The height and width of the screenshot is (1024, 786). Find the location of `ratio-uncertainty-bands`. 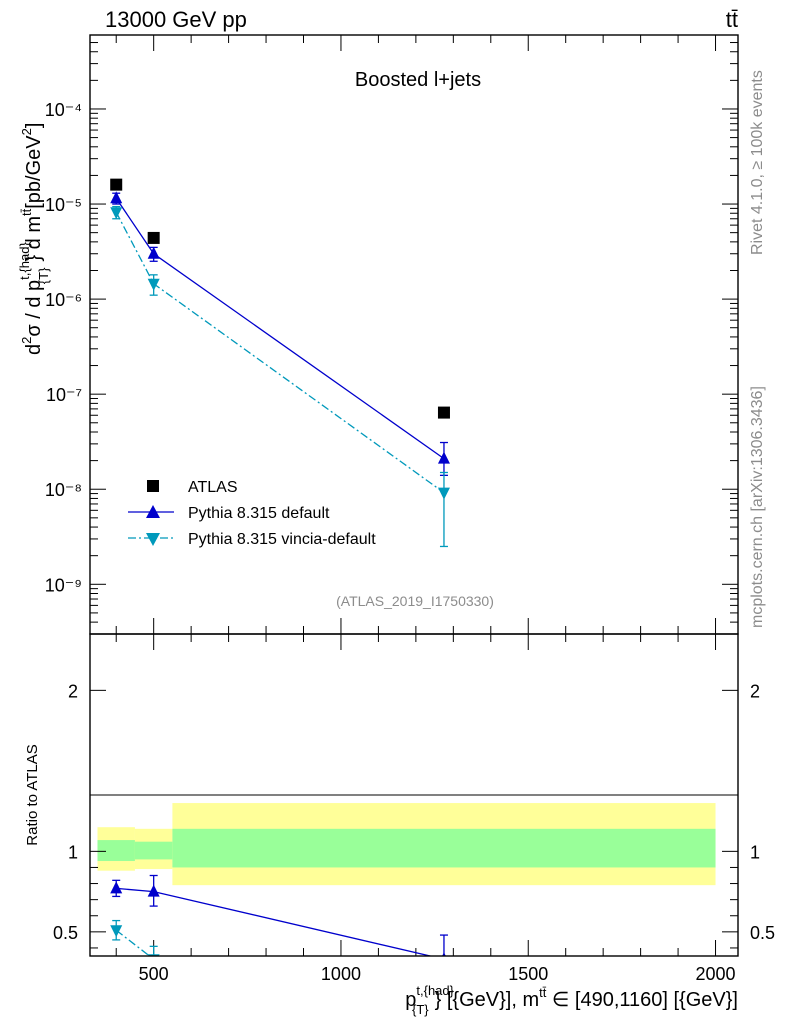

ratio-uncertainty-bands is located at coordinates (406, 844).